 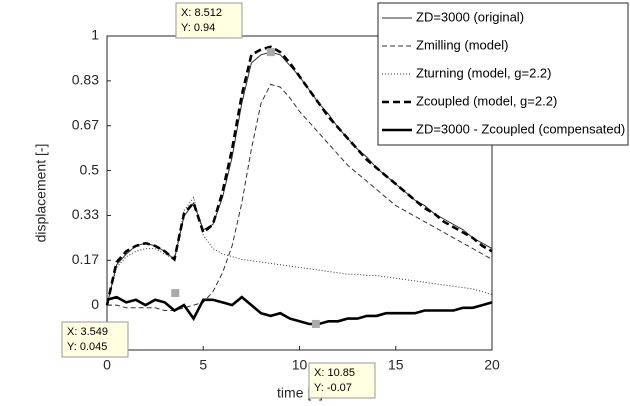 What do you see at coordinates (300, 365) in the screenshot?
I see `x-tick-label: 10` at bounding box center [300, 365].